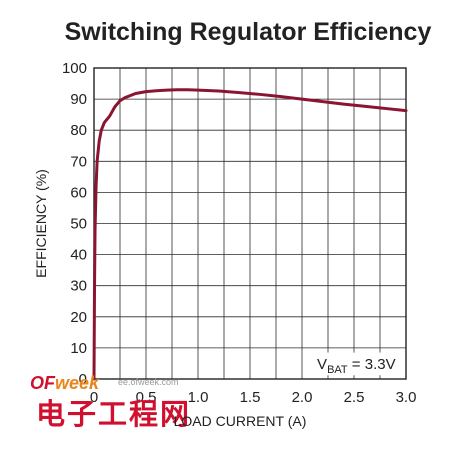  Describe the element at coordinates (41, 223) in the screenshot. I see `y-axis-label: EFFICIENCY (%)` at that location.